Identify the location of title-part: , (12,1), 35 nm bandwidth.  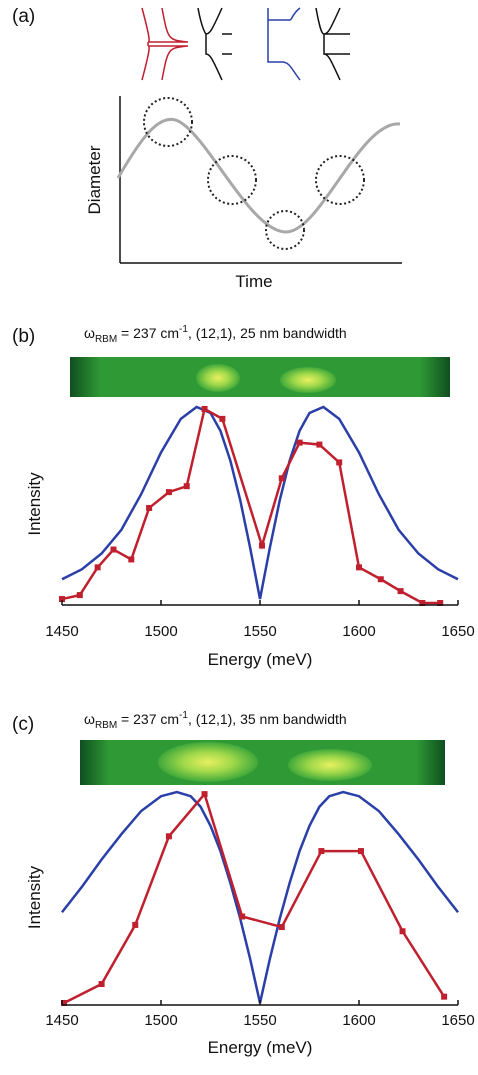
(267, 719).